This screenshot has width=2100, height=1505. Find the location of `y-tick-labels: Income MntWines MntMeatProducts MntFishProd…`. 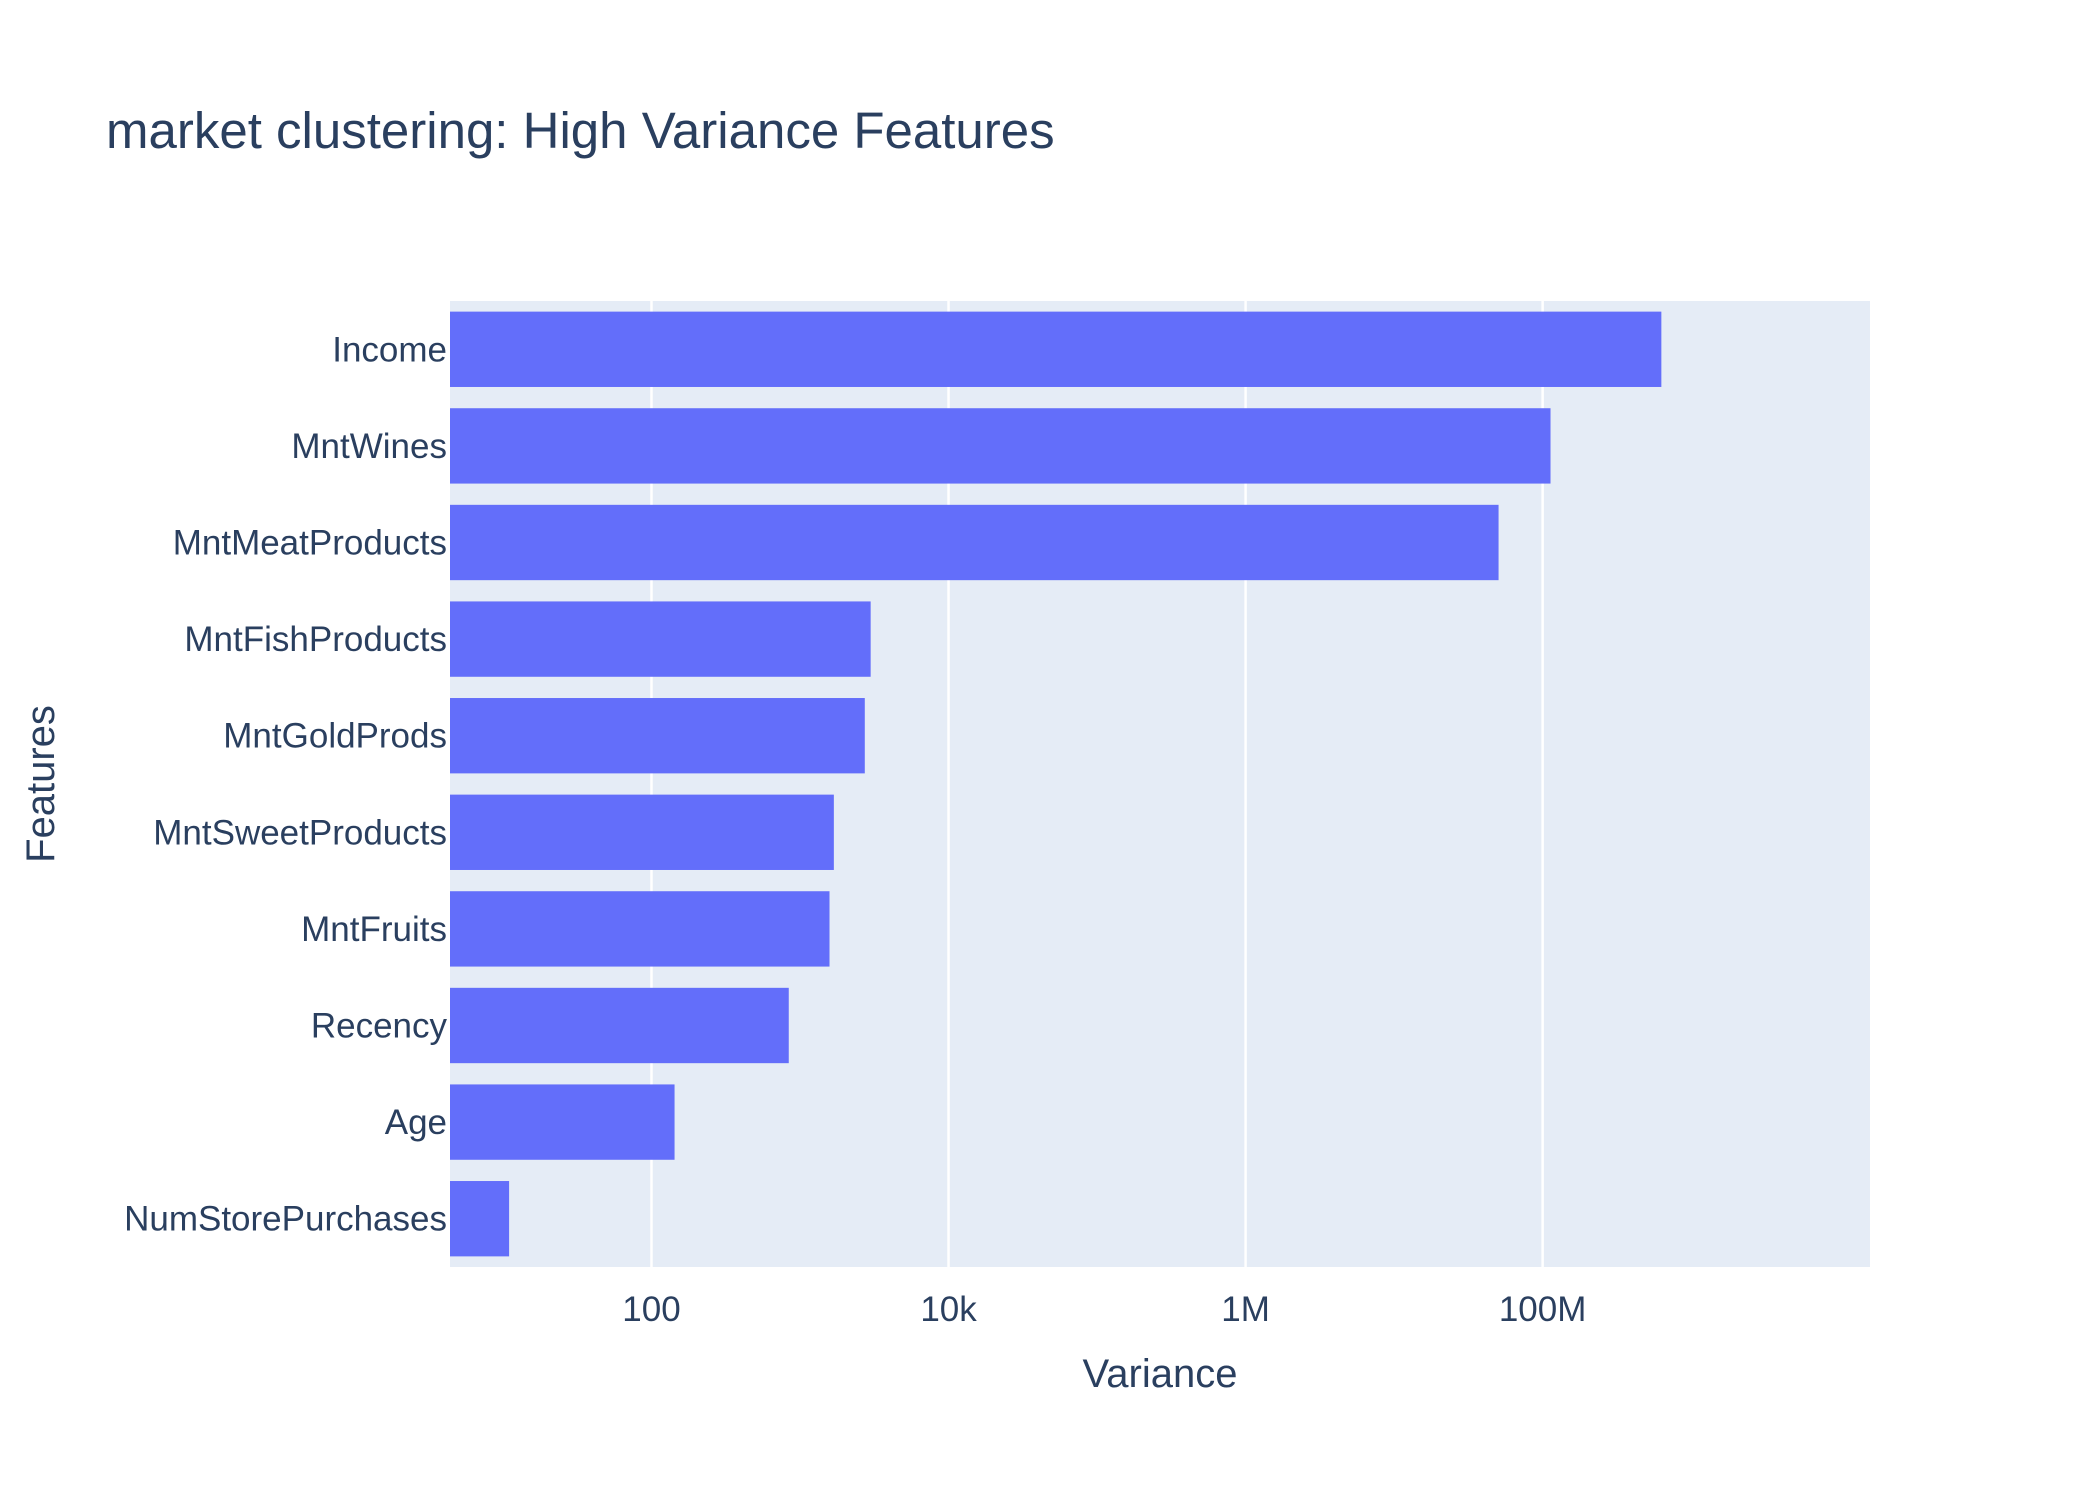

y-tick-labels: Income MntWines MntMeatProducts MntFishProd… is located at coordinates (285, 784).